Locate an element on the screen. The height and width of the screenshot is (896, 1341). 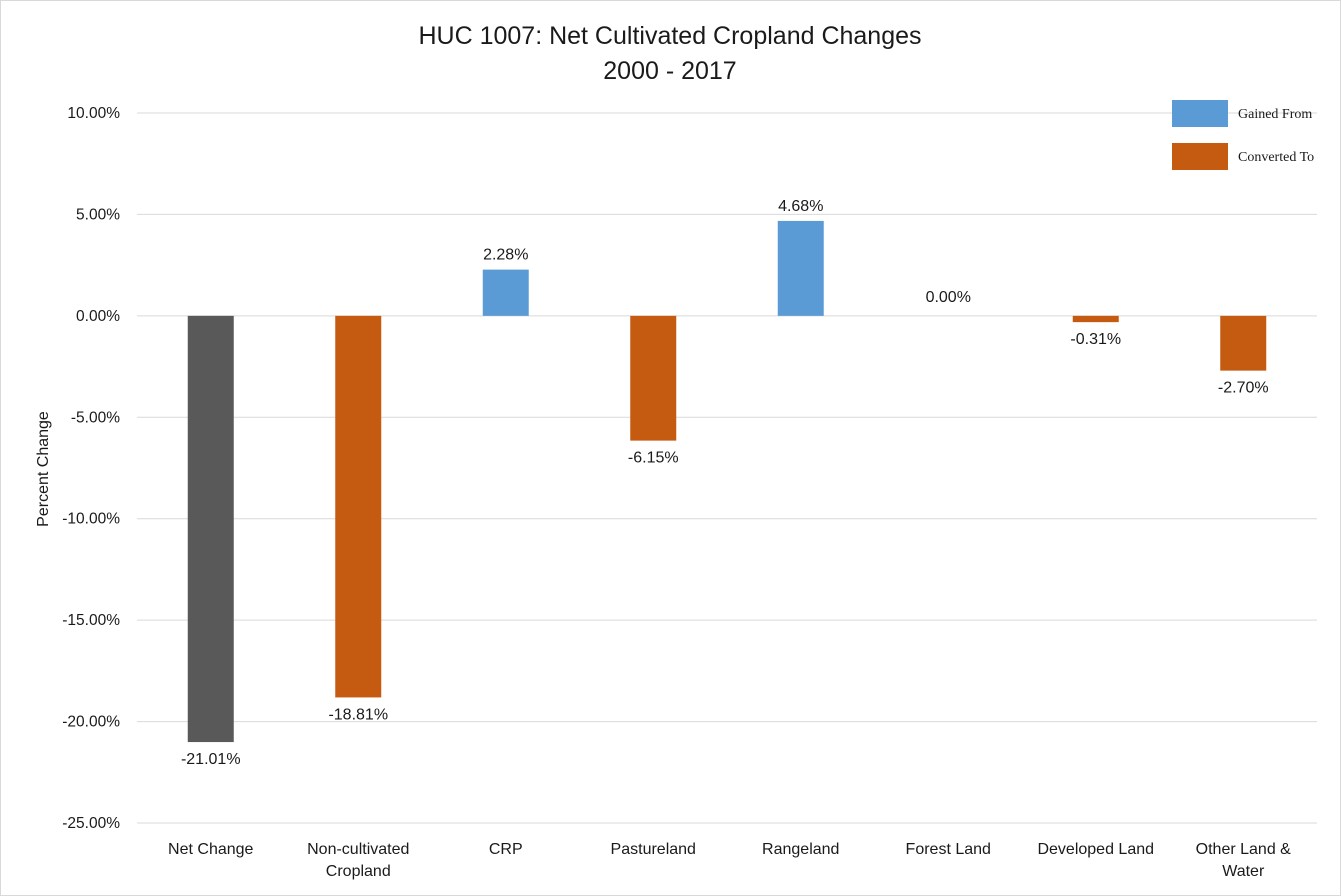
legend-label-converted: Converted To is located at coordinates (1276, 157).